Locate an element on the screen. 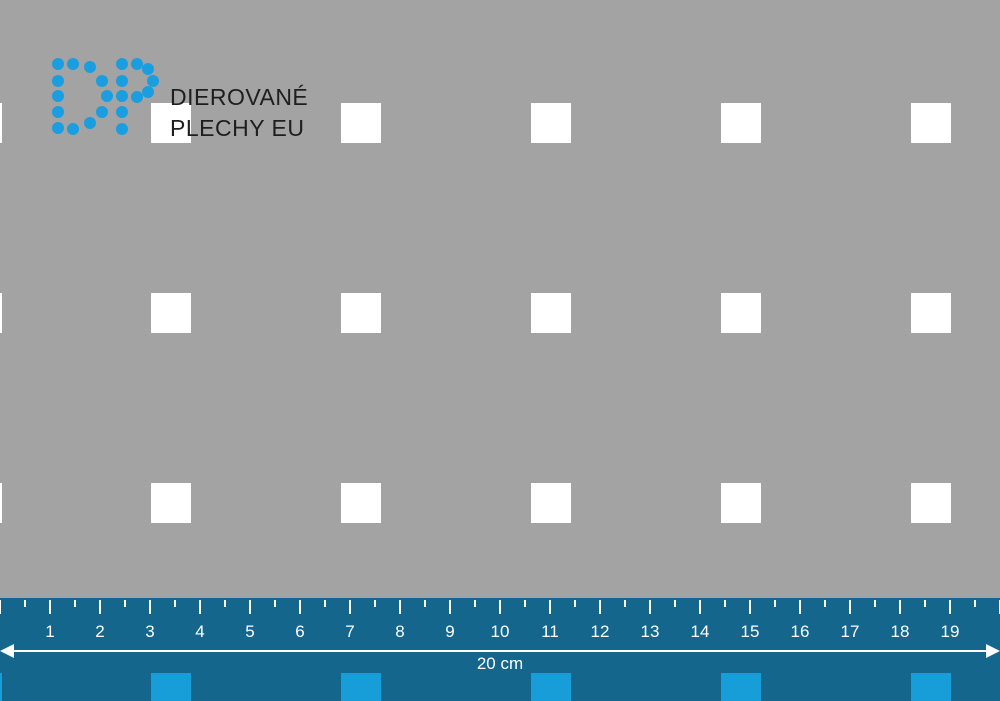 The height and width of the screenshot is (701, 1000). dimension-arrow is located at coordinates (500, 651).